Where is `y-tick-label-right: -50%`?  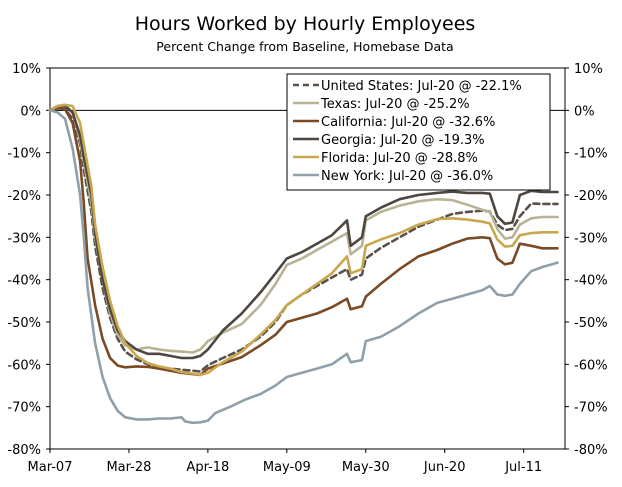
y-tick-label-right: -50% is located at coordinates (591, 323).